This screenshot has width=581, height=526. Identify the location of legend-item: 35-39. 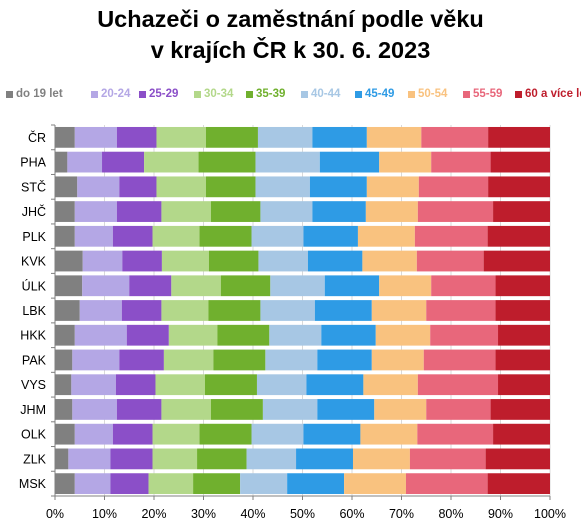
(265, 94).